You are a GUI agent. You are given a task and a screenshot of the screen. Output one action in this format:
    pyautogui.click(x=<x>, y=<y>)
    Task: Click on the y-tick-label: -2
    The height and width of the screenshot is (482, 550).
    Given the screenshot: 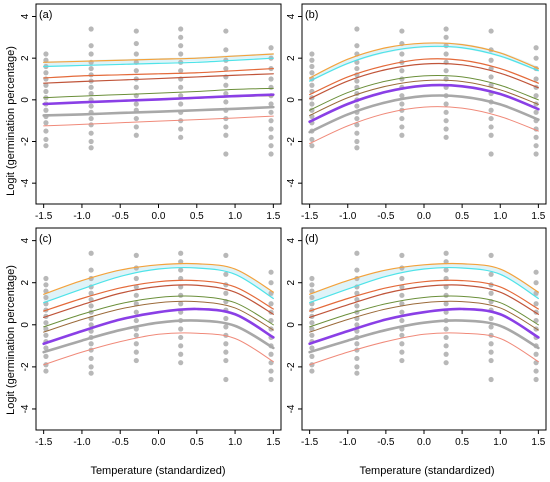 What is the action you would take?
    pyautogui.click(x=25, y=366)
    